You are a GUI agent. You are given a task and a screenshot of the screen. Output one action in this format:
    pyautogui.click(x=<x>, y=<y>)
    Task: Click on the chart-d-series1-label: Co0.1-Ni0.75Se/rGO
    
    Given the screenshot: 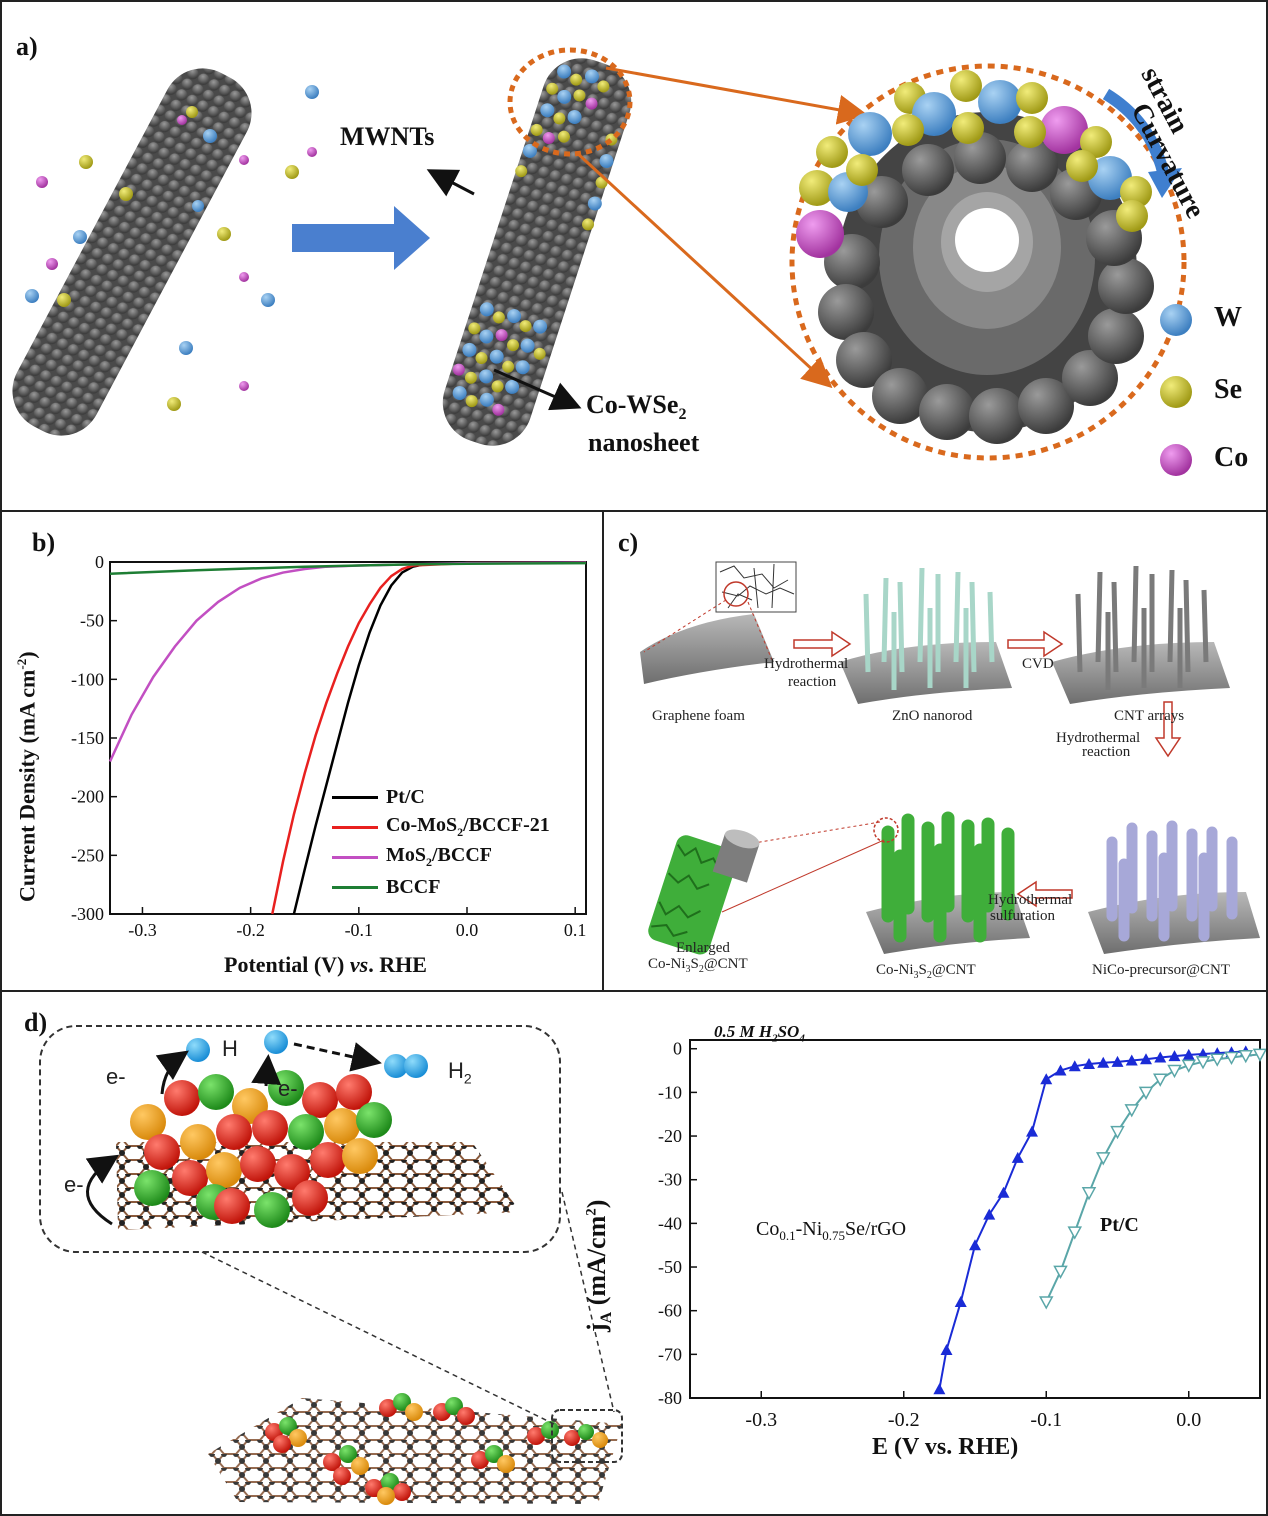 What is the action you would take?
    pyautogui.click(x=831, y=1230)
    